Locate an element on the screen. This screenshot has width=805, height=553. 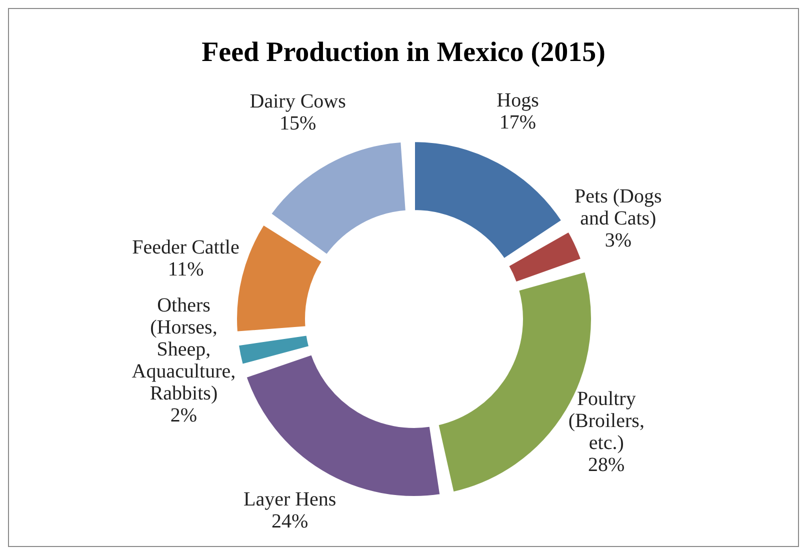
slice-label: Hogs is located at coordinates (518, 100).